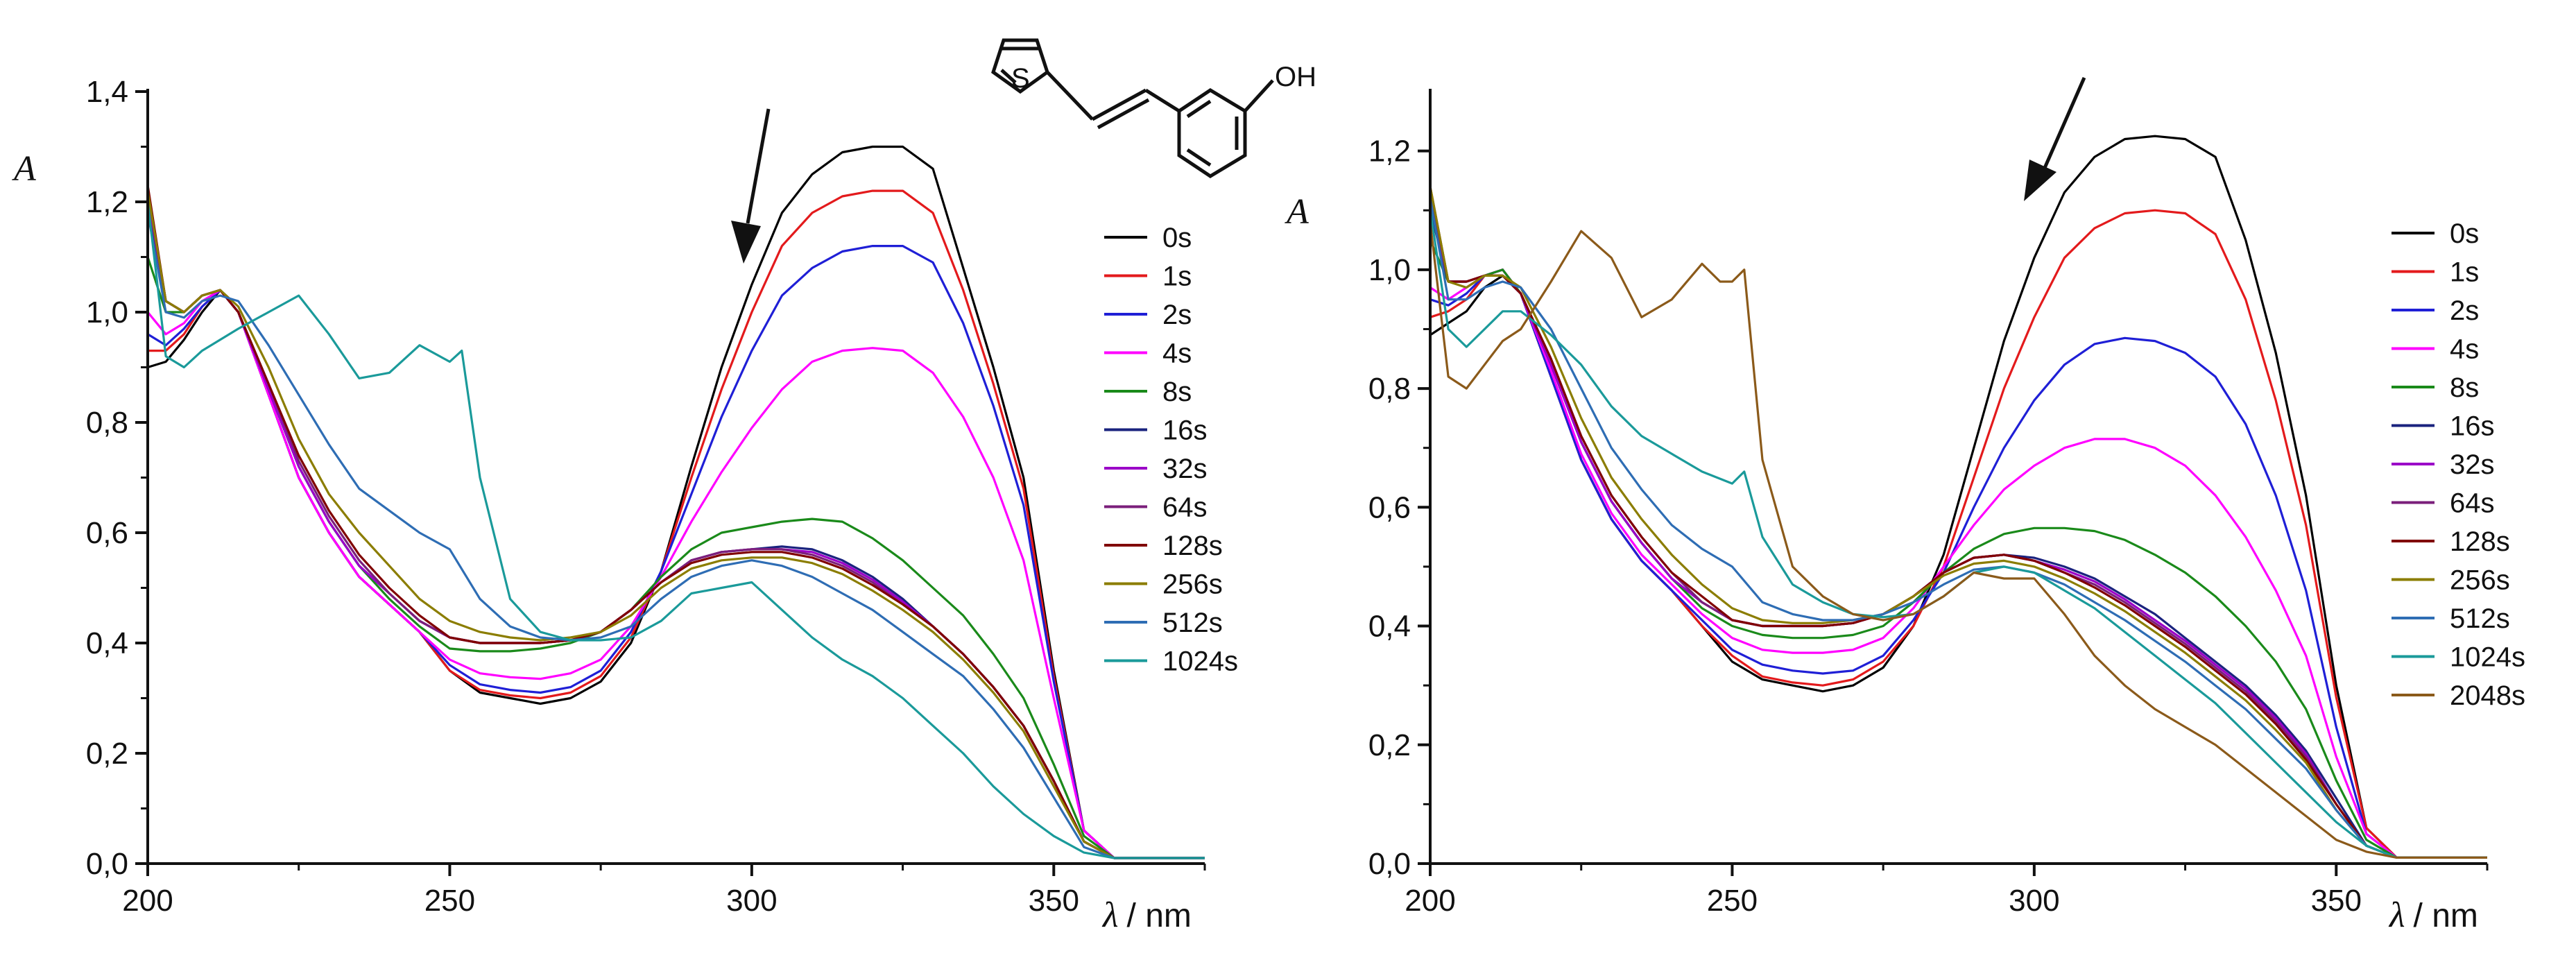 Image resolution: width=2576 pixels, height=960 pixels. What do you see at coordinates (2034, 901) in the screenshot?
I see `right-xtick-label: 300` at bounding box center [2034, 901].